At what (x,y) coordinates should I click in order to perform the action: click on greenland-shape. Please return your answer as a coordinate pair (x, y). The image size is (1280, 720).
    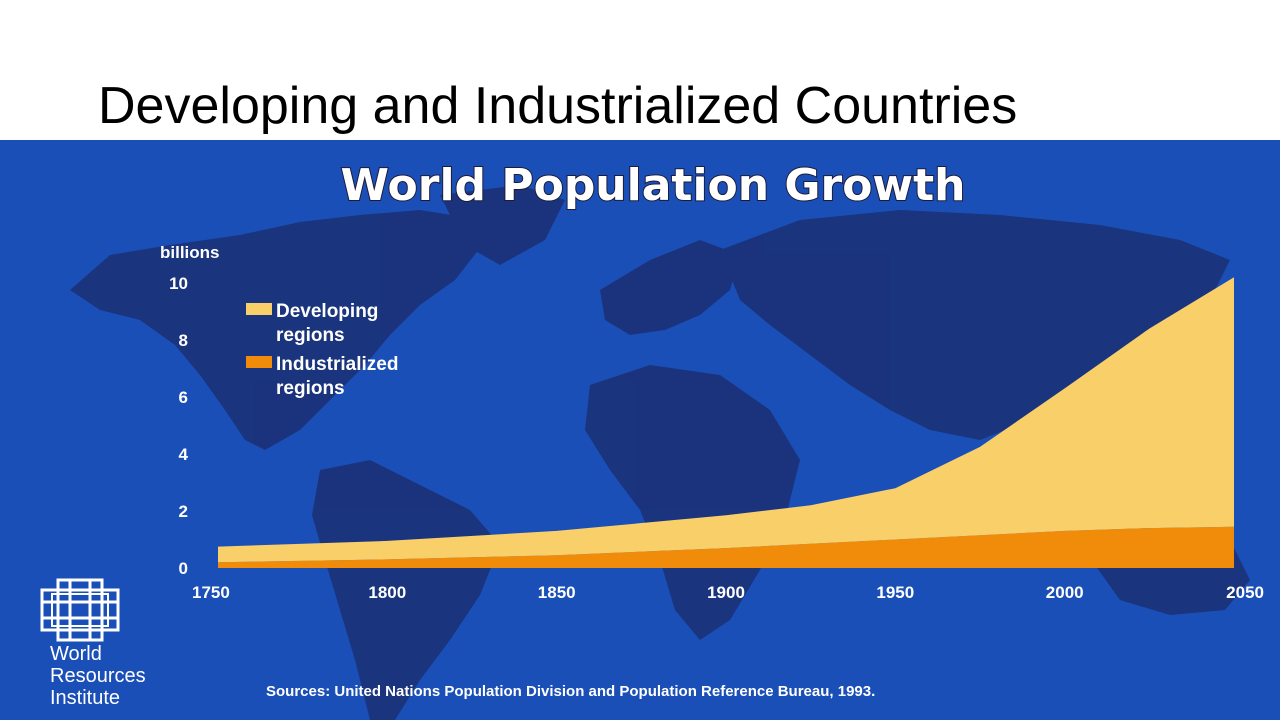
    Looking at the image, I should click on (502, 225).